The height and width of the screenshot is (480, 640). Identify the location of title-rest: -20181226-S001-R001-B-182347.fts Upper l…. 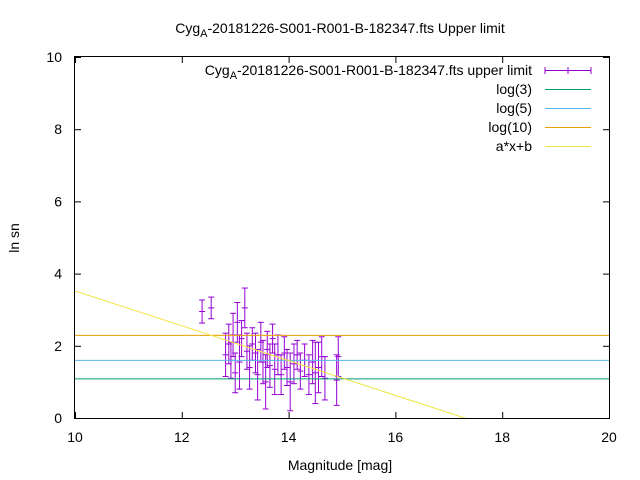
(355, 28).